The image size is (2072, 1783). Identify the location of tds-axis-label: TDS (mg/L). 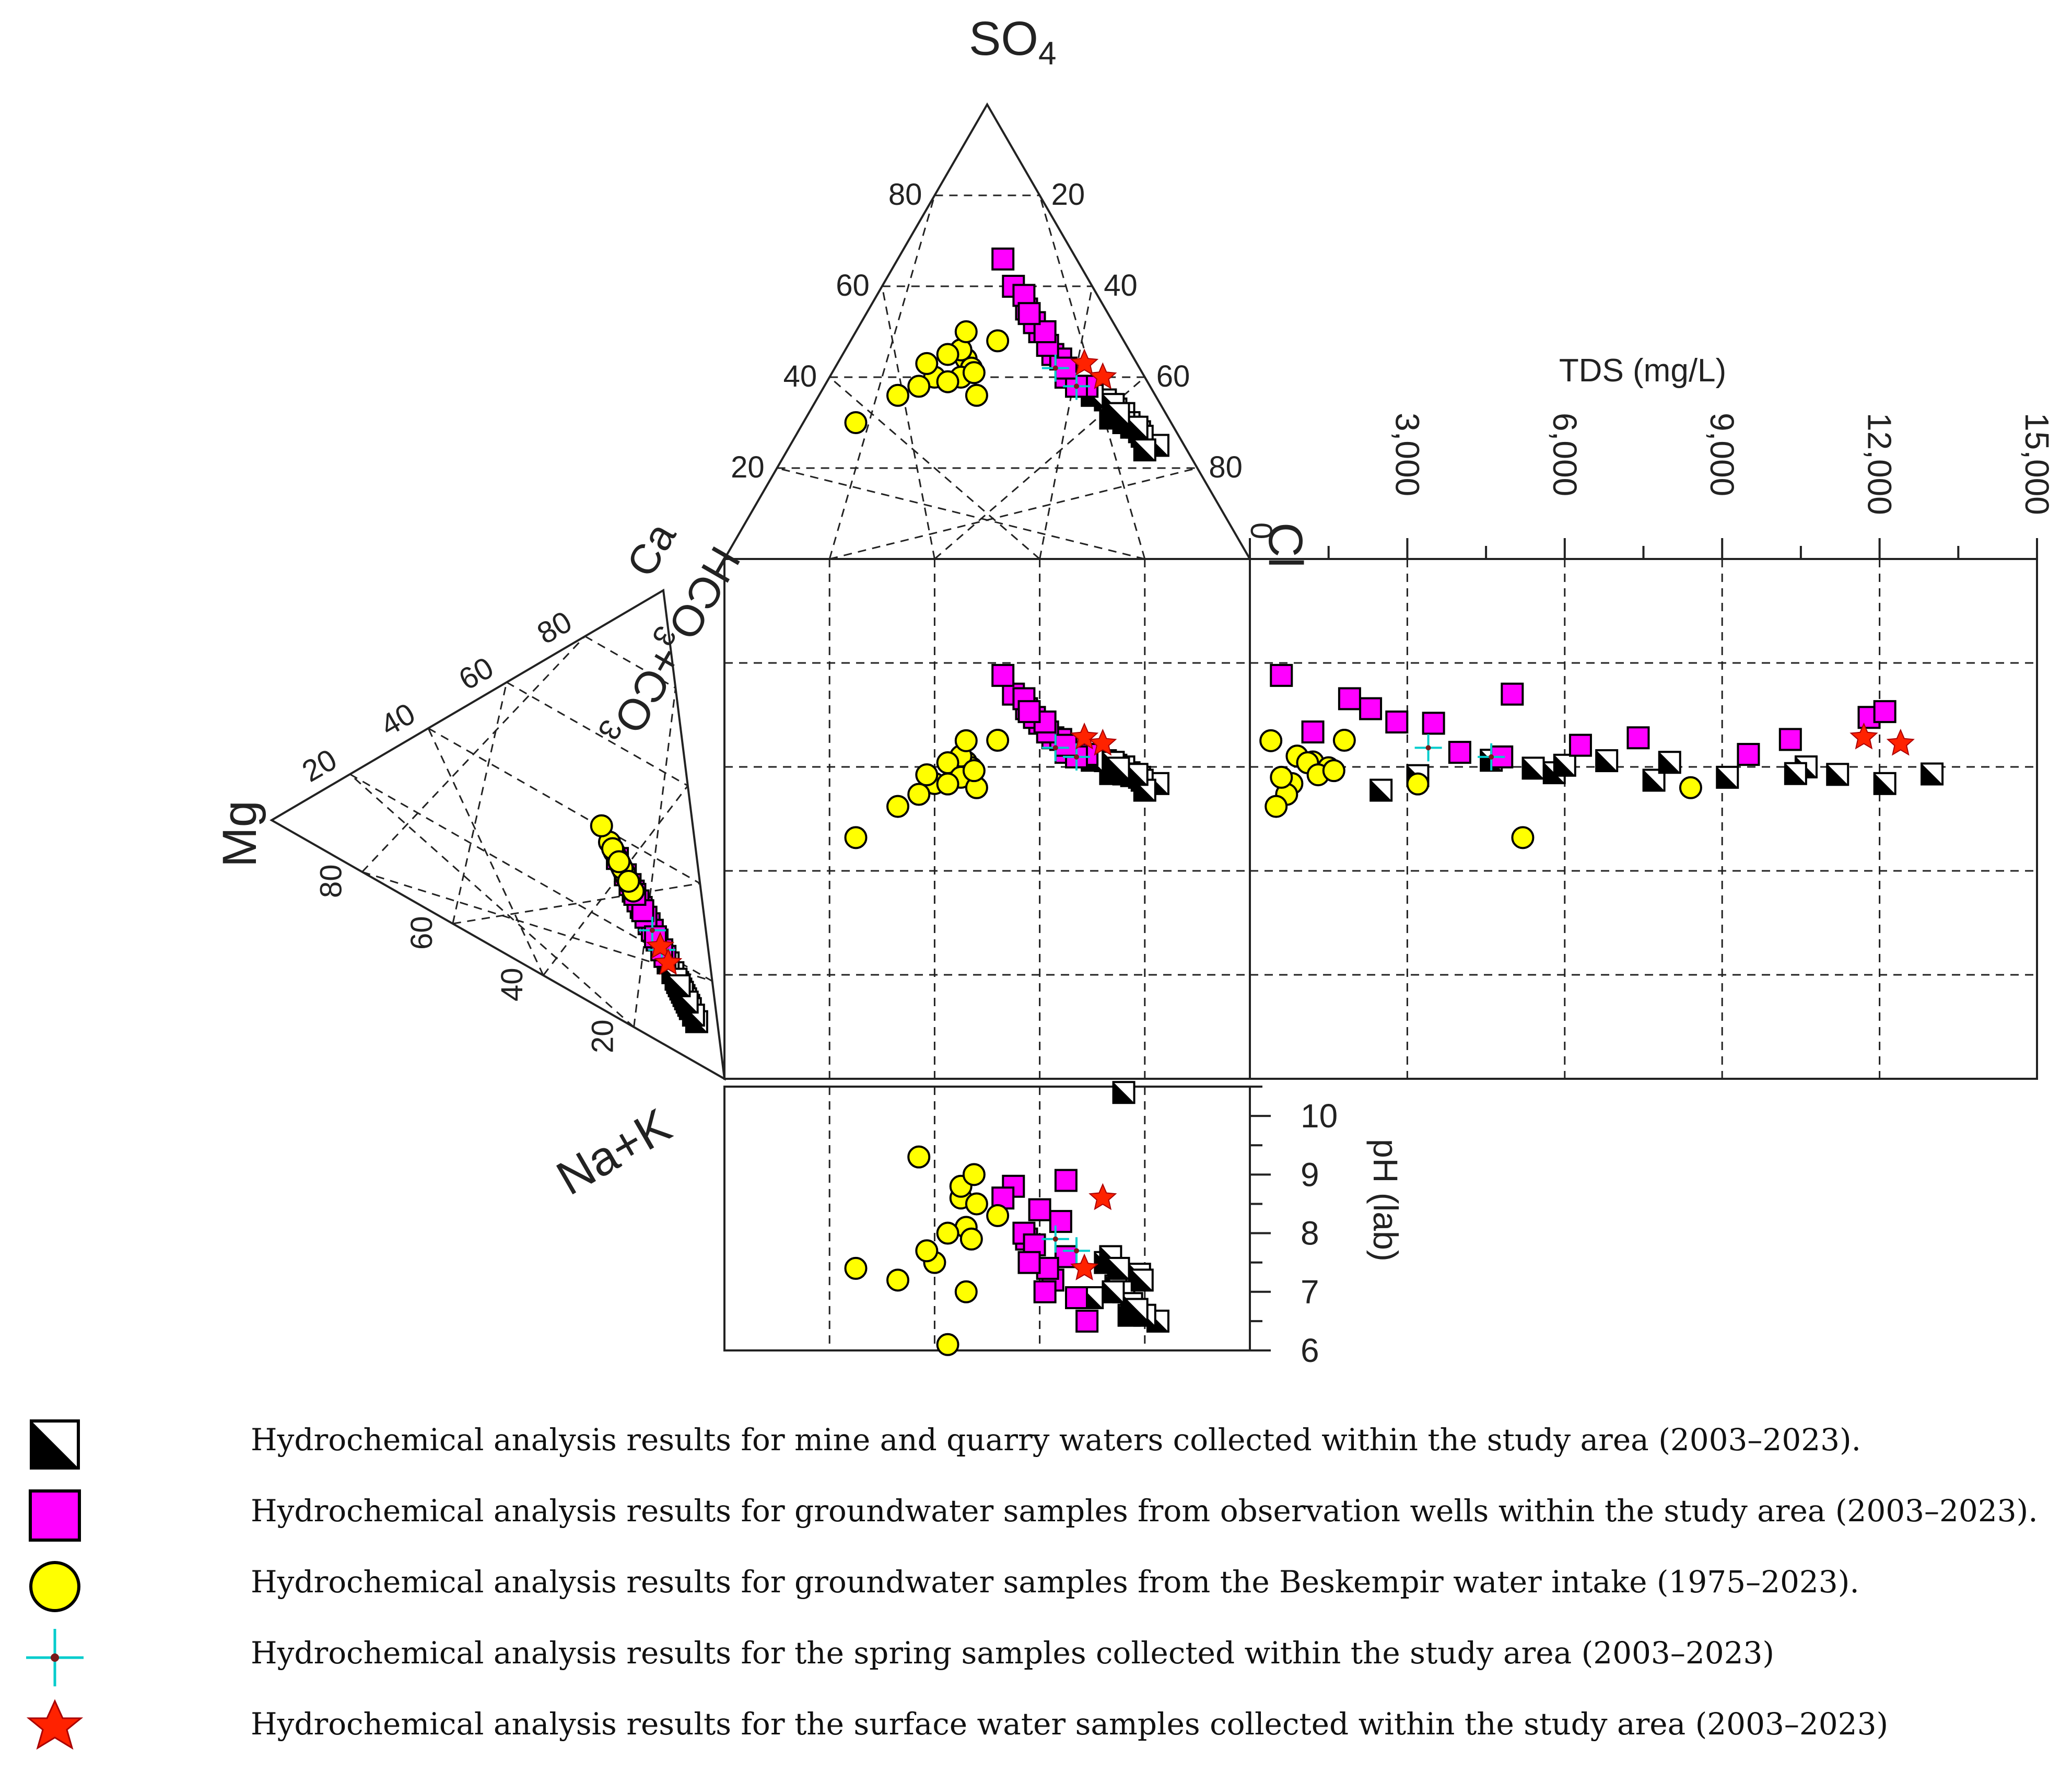
(1642, 371).